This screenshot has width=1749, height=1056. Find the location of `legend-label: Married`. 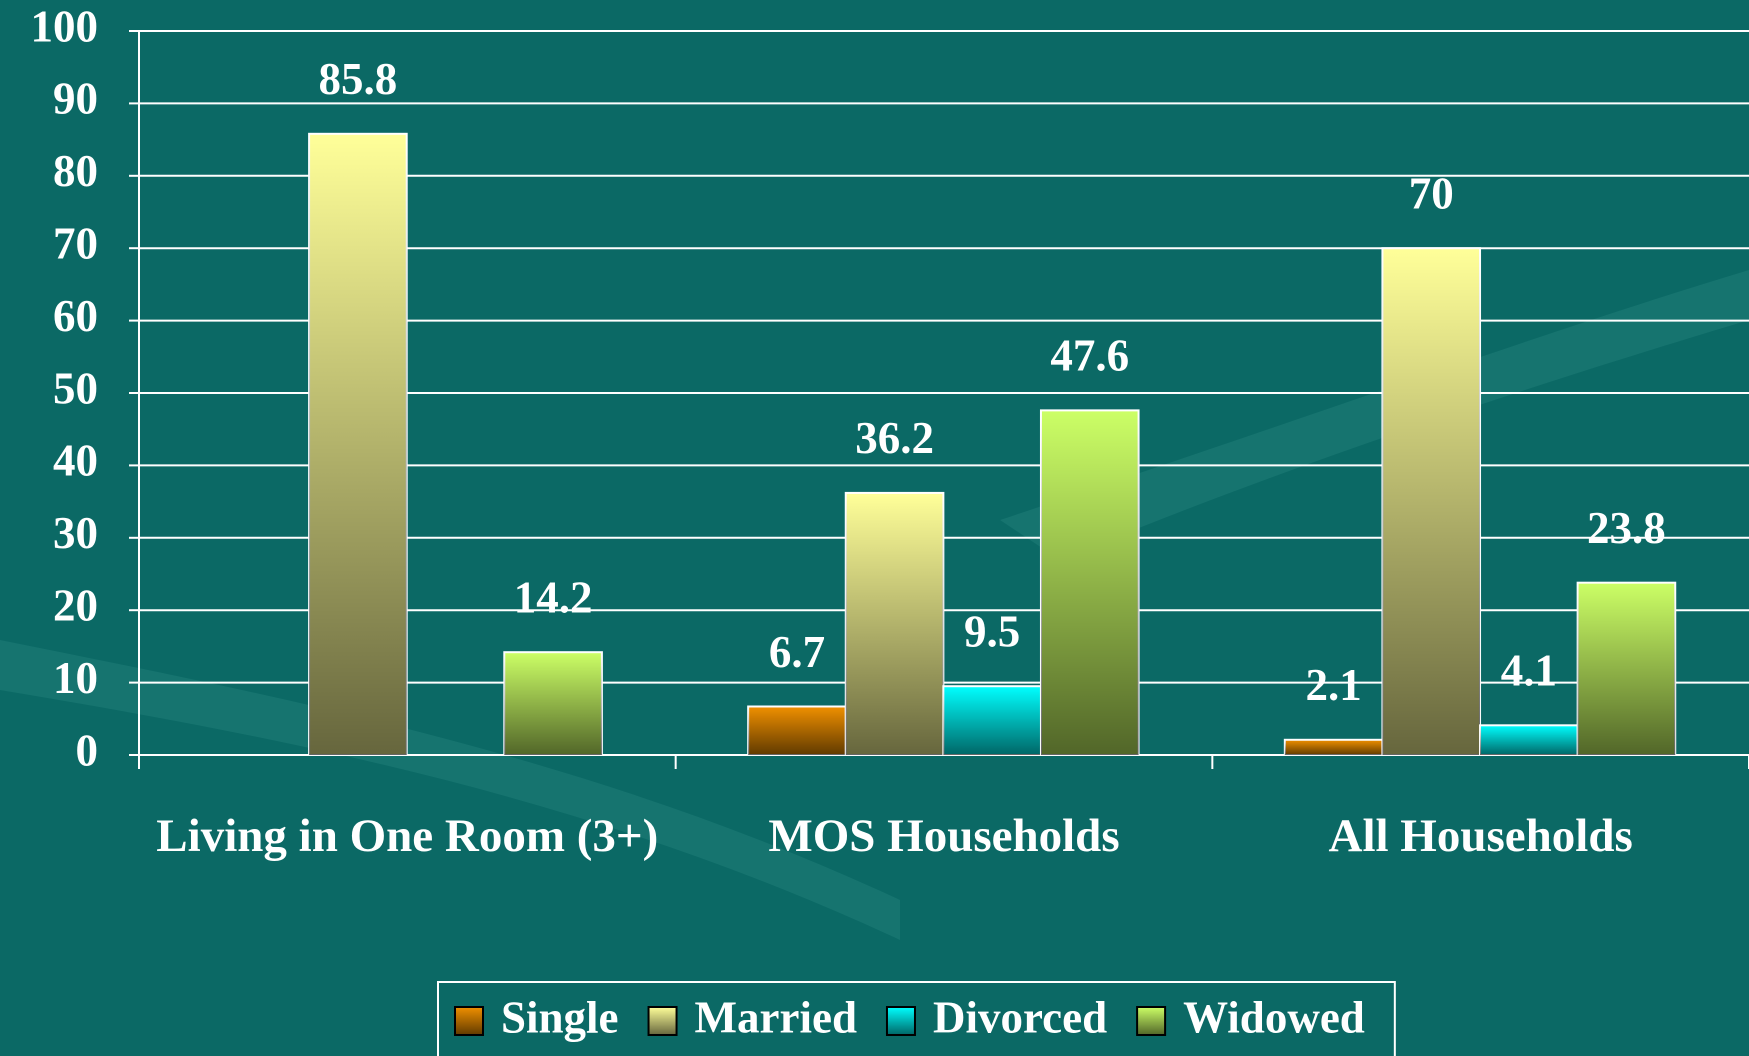

legend-label: Married is located at coordinates (776, 1017).